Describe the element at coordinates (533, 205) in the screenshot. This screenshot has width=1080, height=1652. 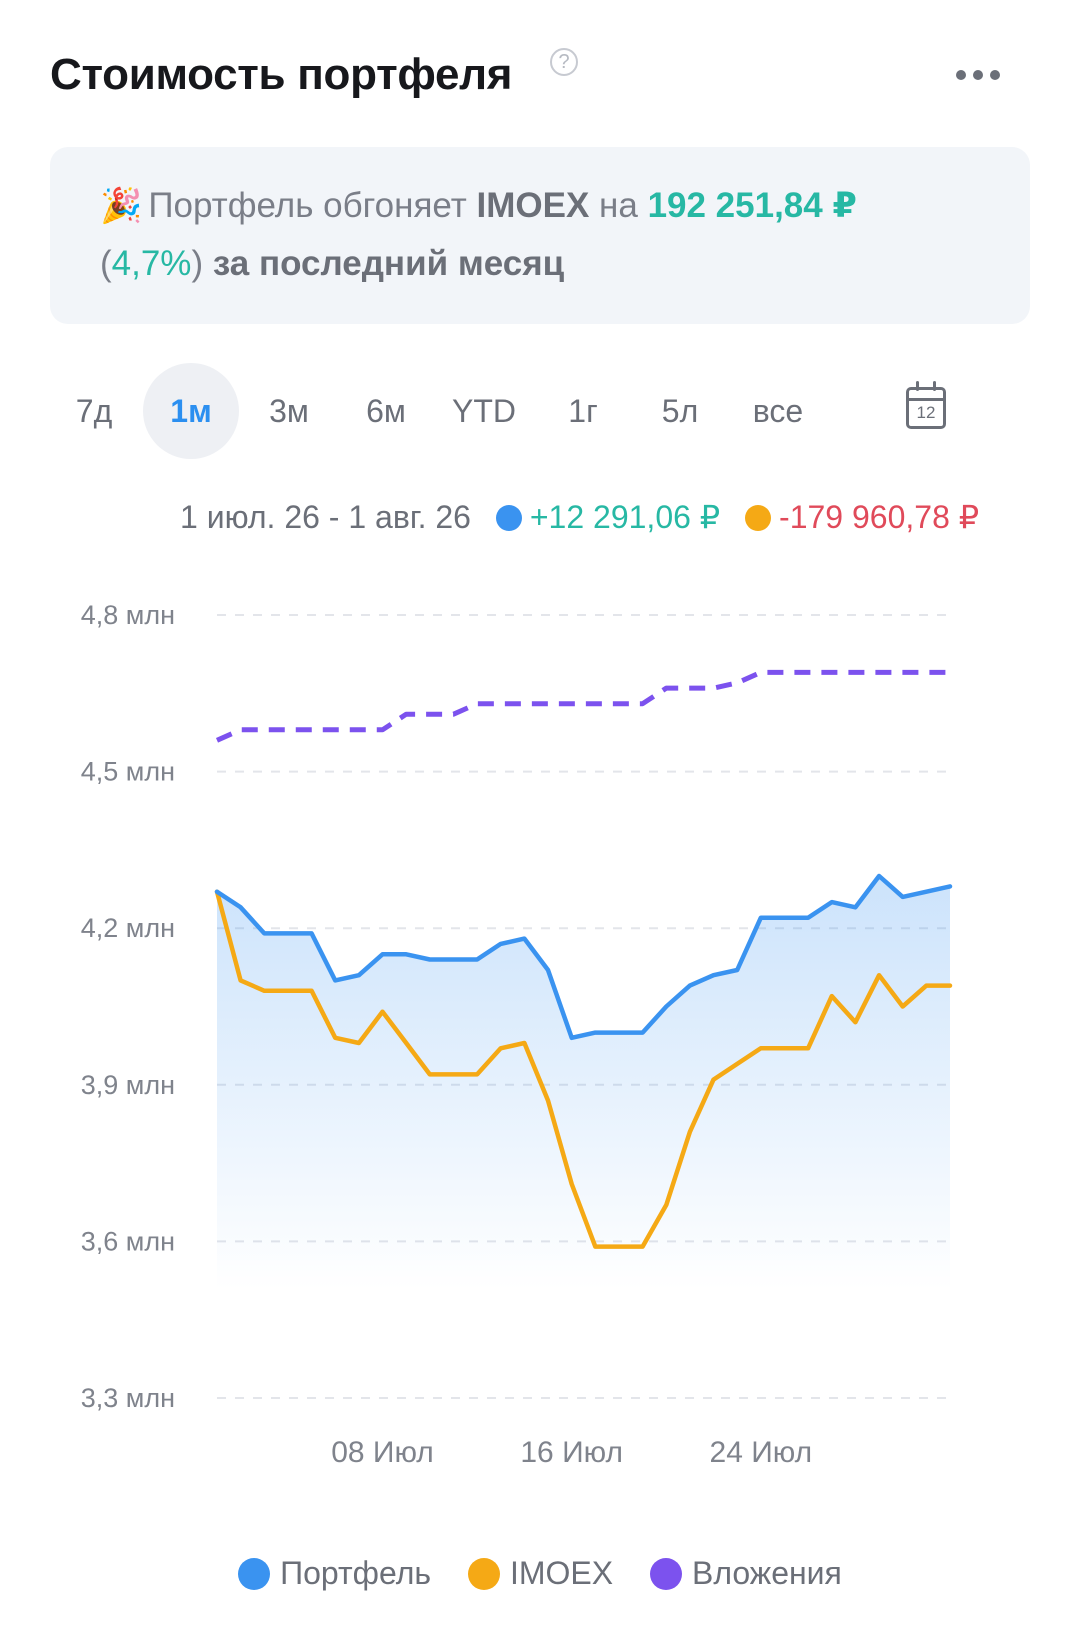
I see `banner-index-name: IMOEX` at that location.